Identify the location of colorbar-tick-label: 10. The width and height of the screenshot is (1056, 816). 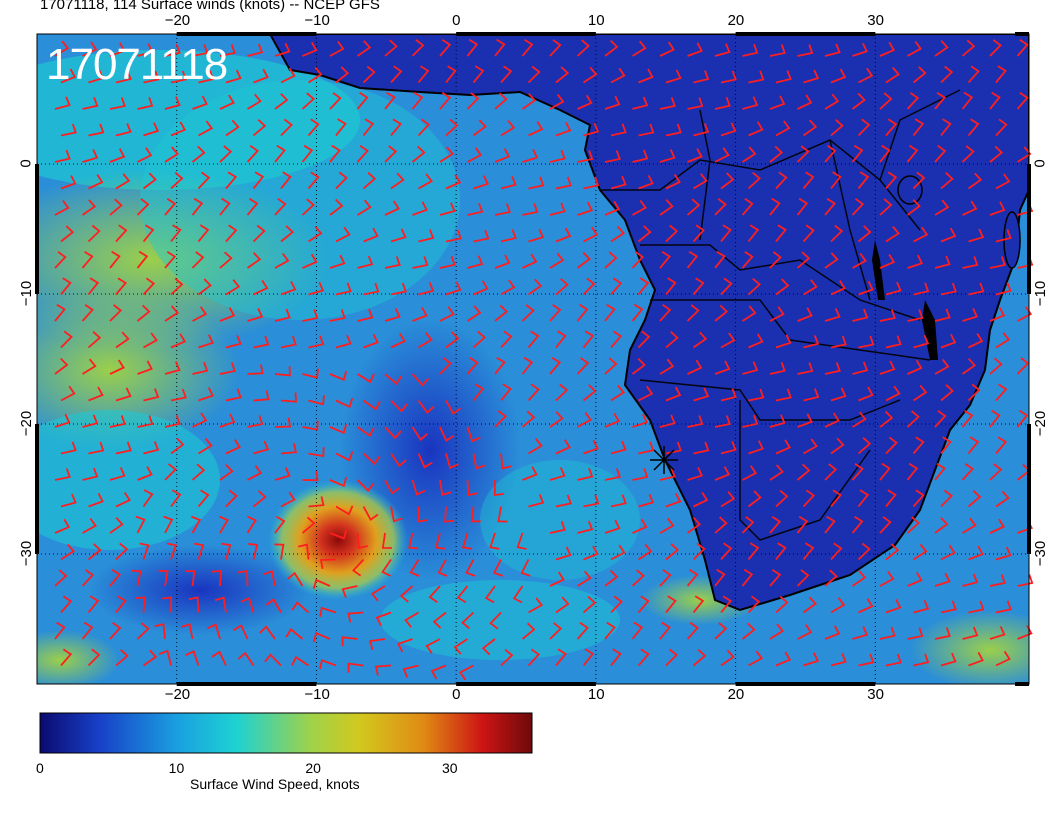
(176, 768).